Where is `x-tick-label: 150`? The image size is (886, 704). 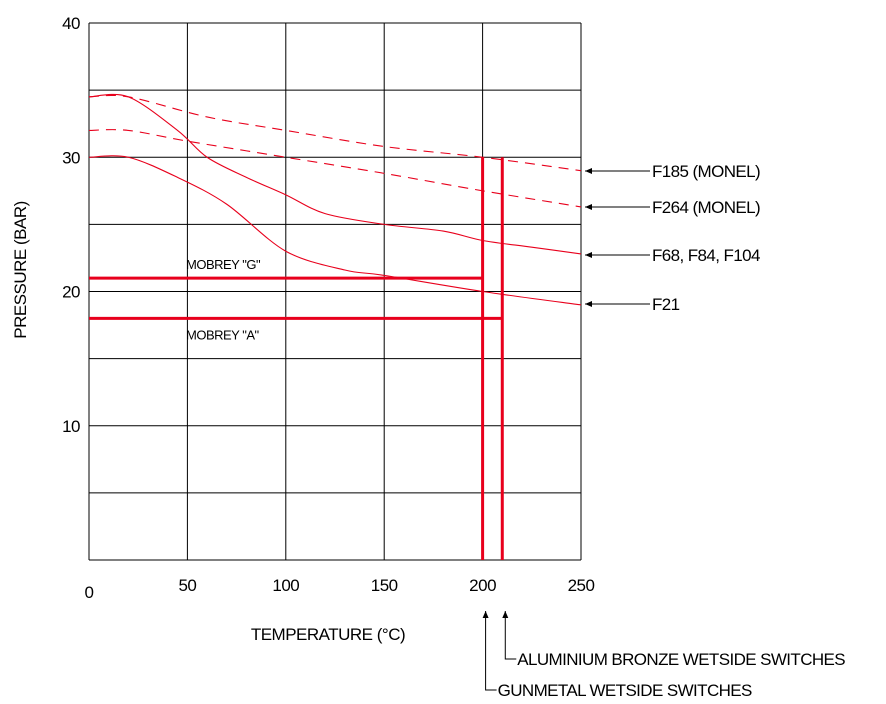
x-tick-label: 150 is located at coordinates (384, 585).